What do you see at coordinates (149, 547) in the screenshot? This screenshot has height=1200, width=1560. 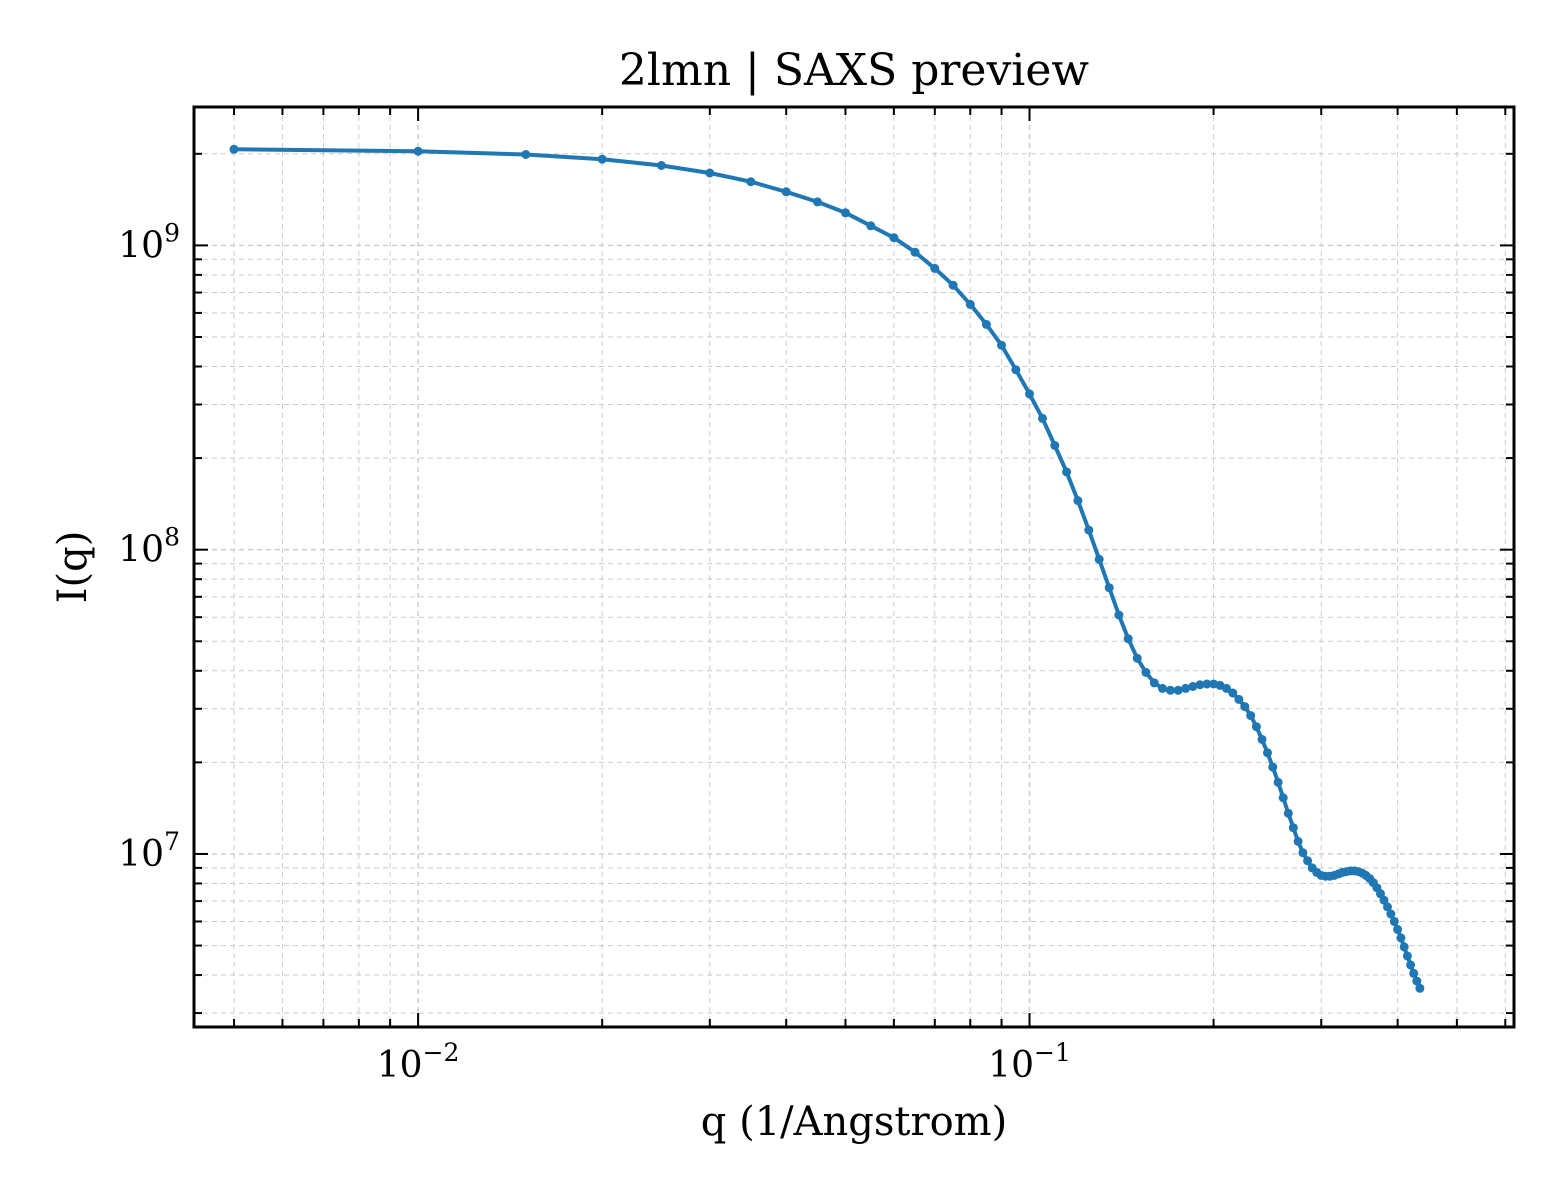 I see `y-tick-label: 10⁸` at bounding box center [149, 547].